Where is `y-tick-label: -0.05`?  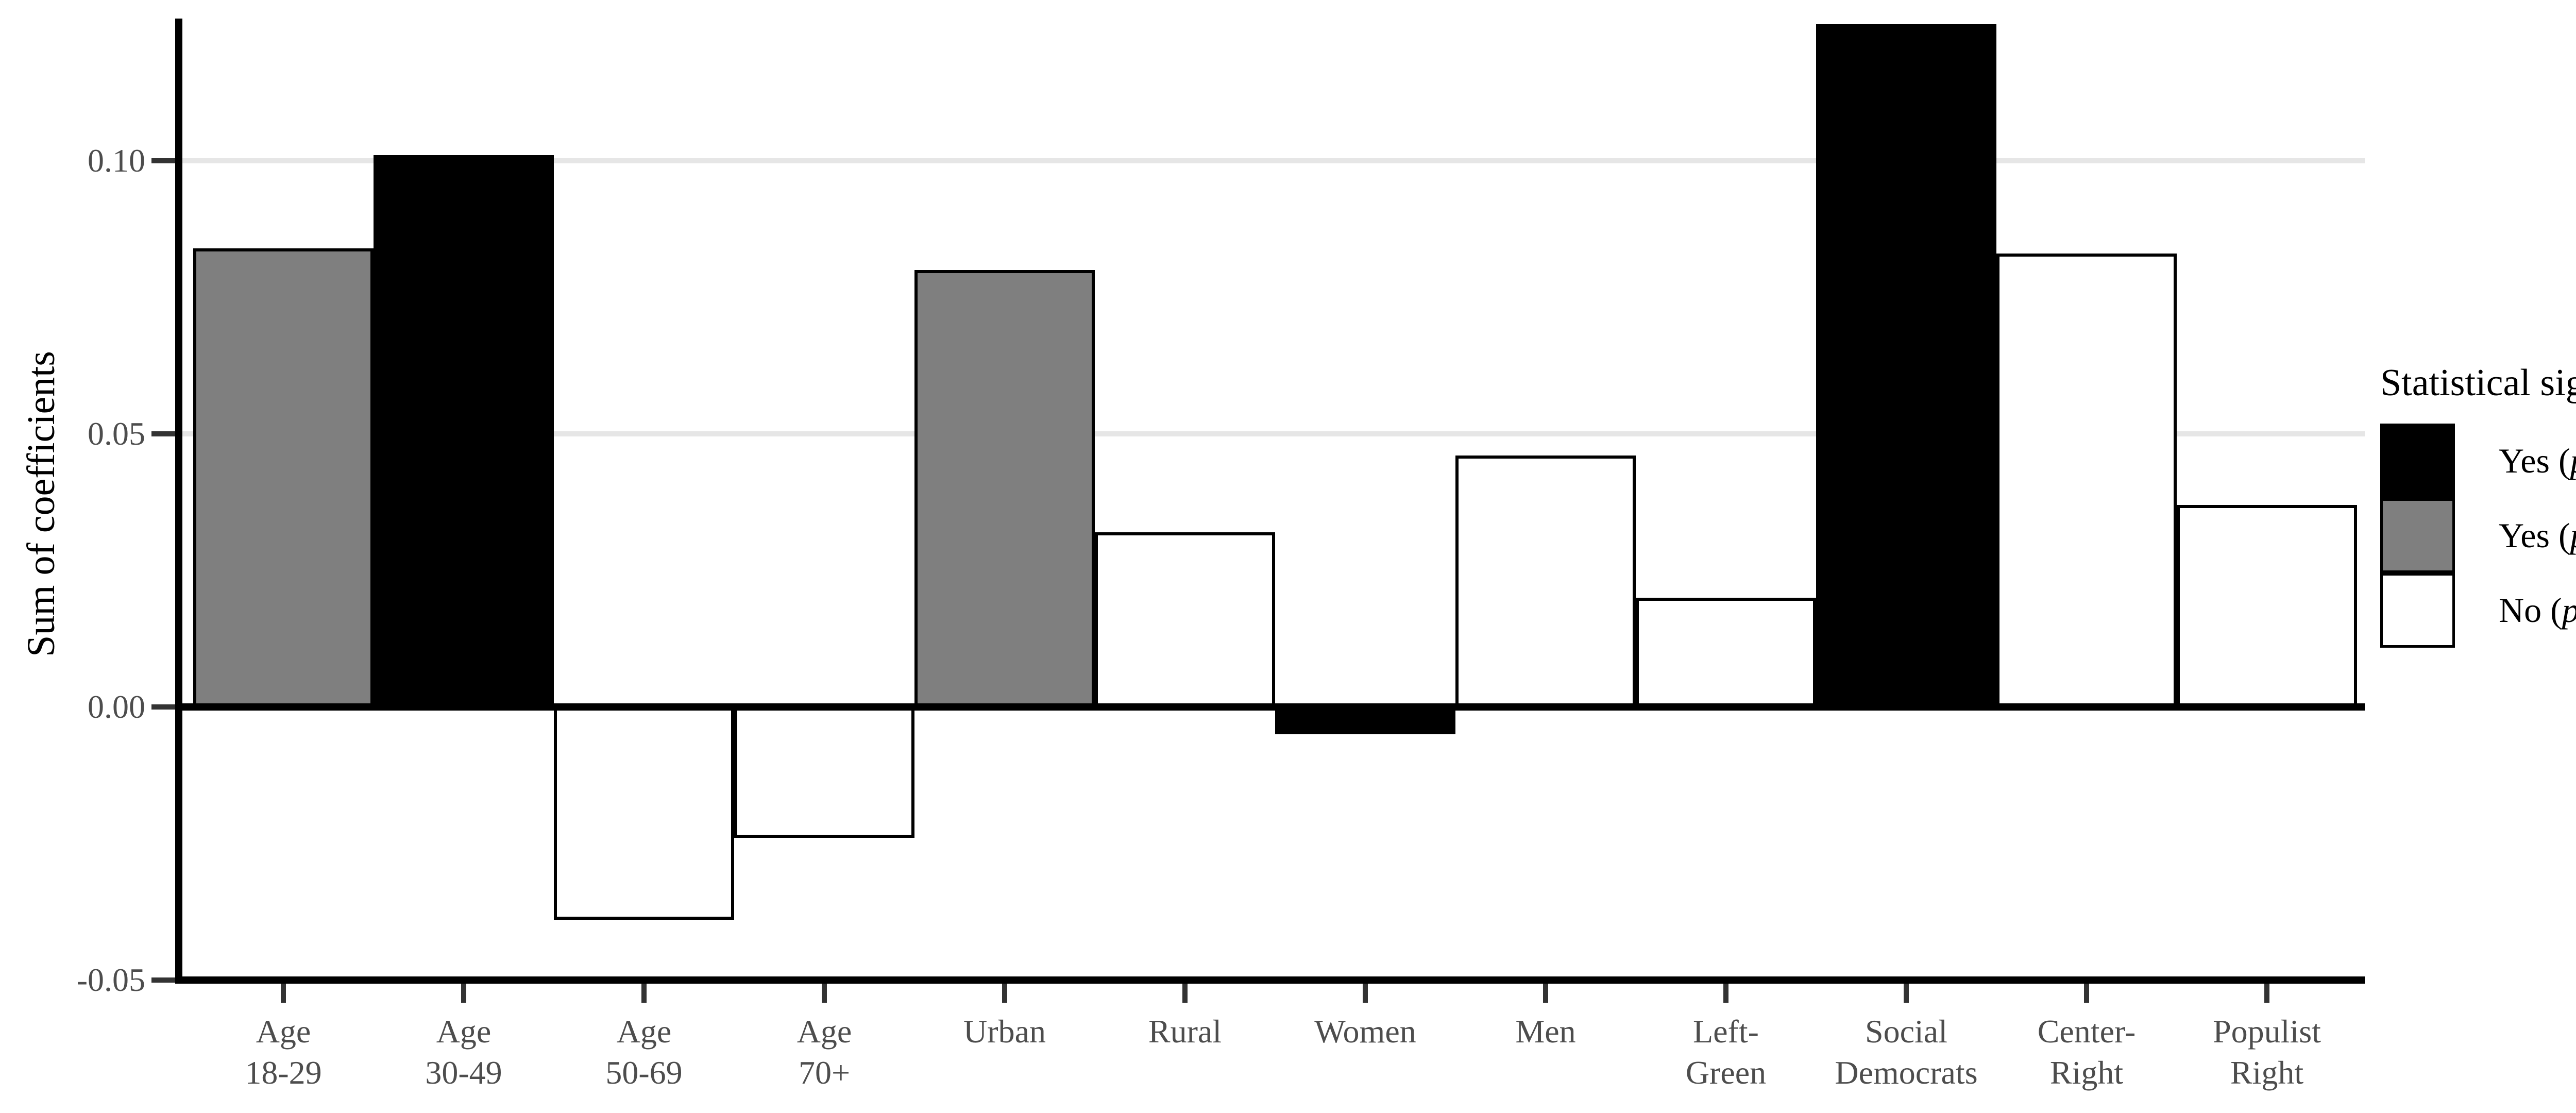 y-tick-label: -0.05 is located at coordinates (111, 980).